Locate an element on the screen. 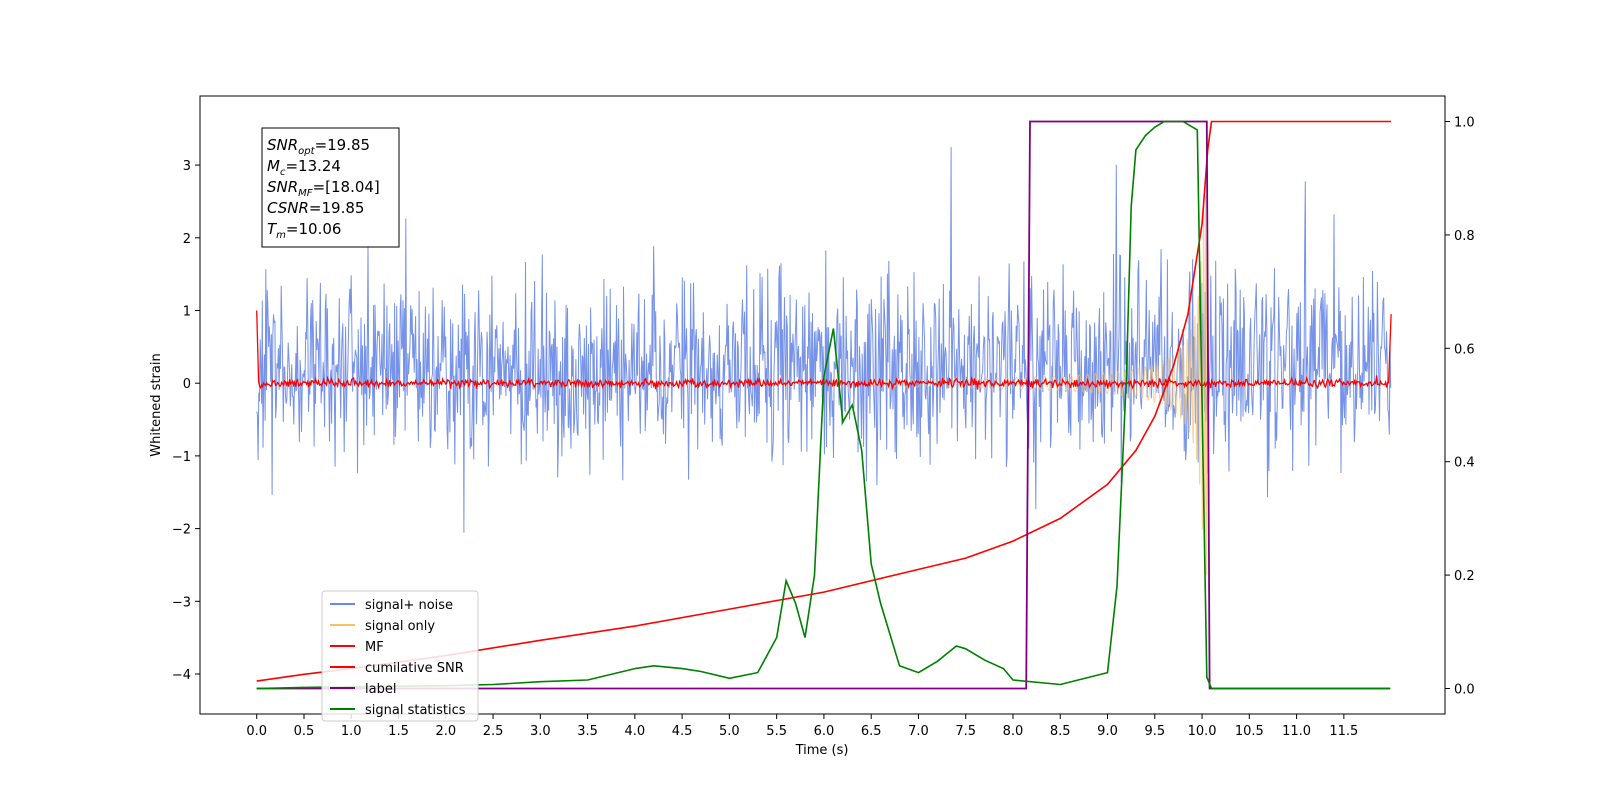  x-tick-label: 4.0 is located at coordinates (635, 731).